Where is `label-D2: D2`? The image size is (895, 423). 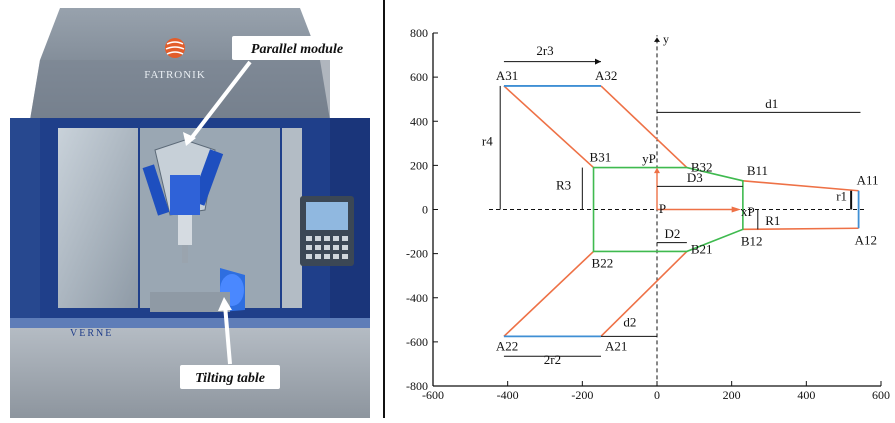
label-D2: D2 is located at coordinates (672, 233).